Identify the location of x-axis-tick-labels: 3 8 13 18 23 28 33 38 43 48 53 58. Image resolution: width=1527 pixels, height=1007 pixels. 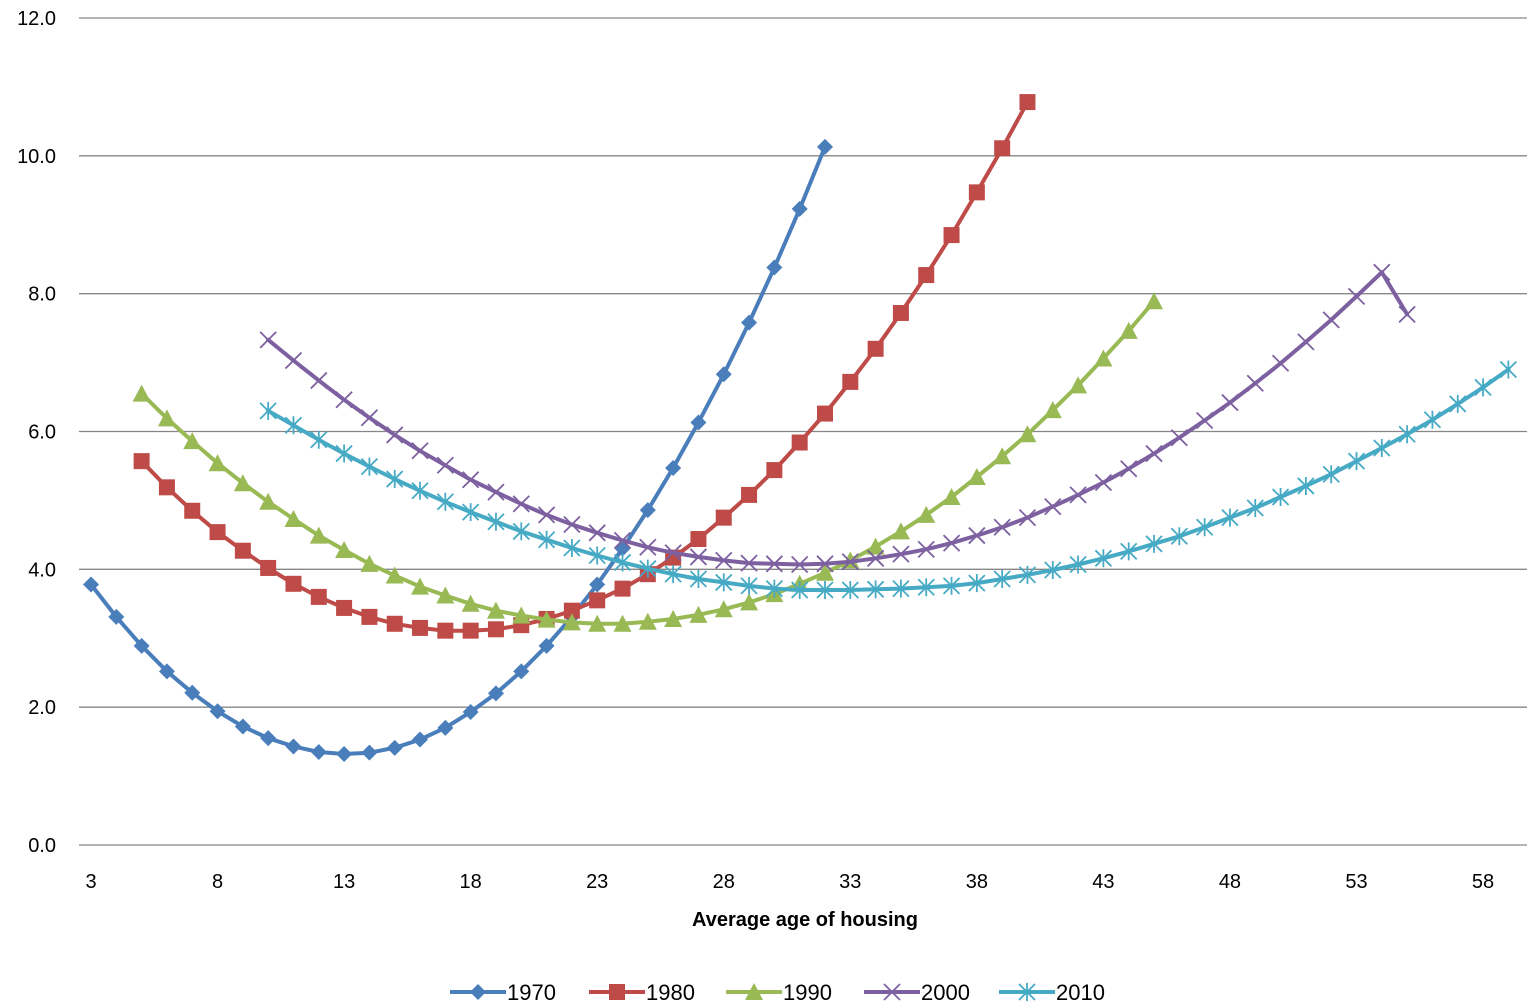
(789, 882).